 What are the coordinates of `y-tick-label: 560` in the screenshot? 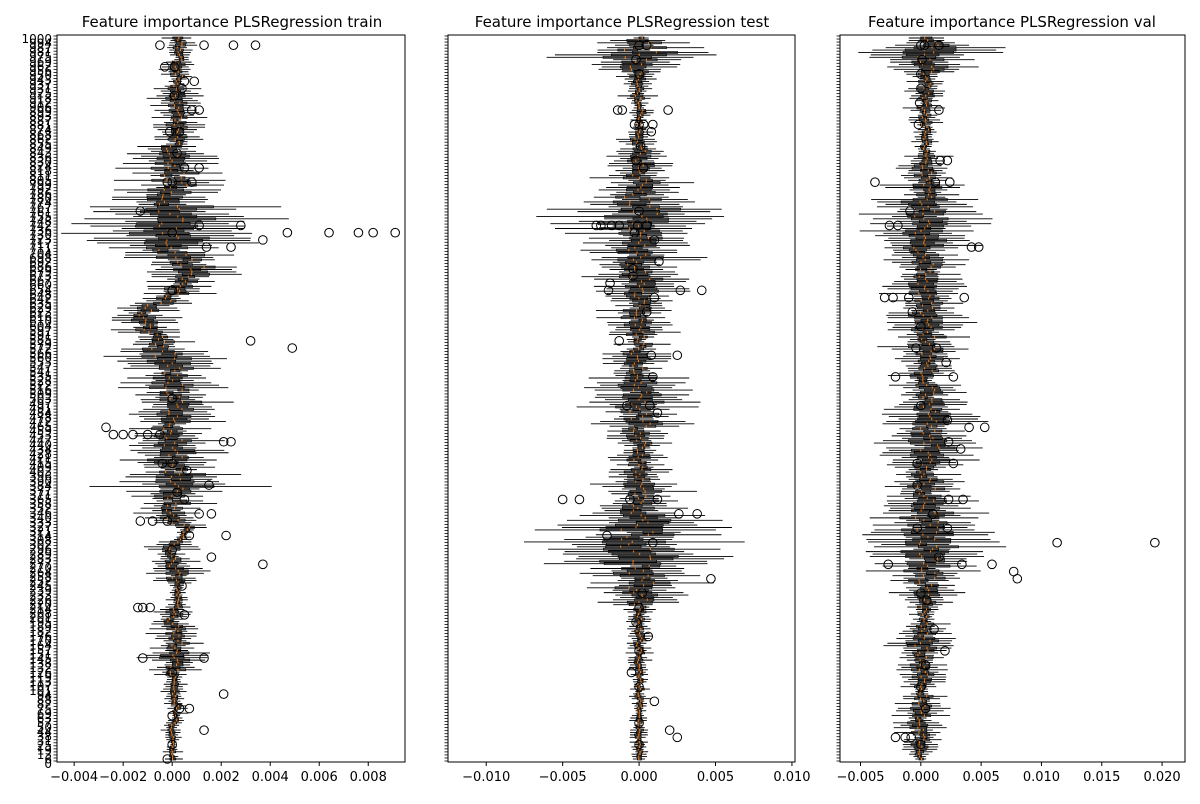 It's located at (40, 358).